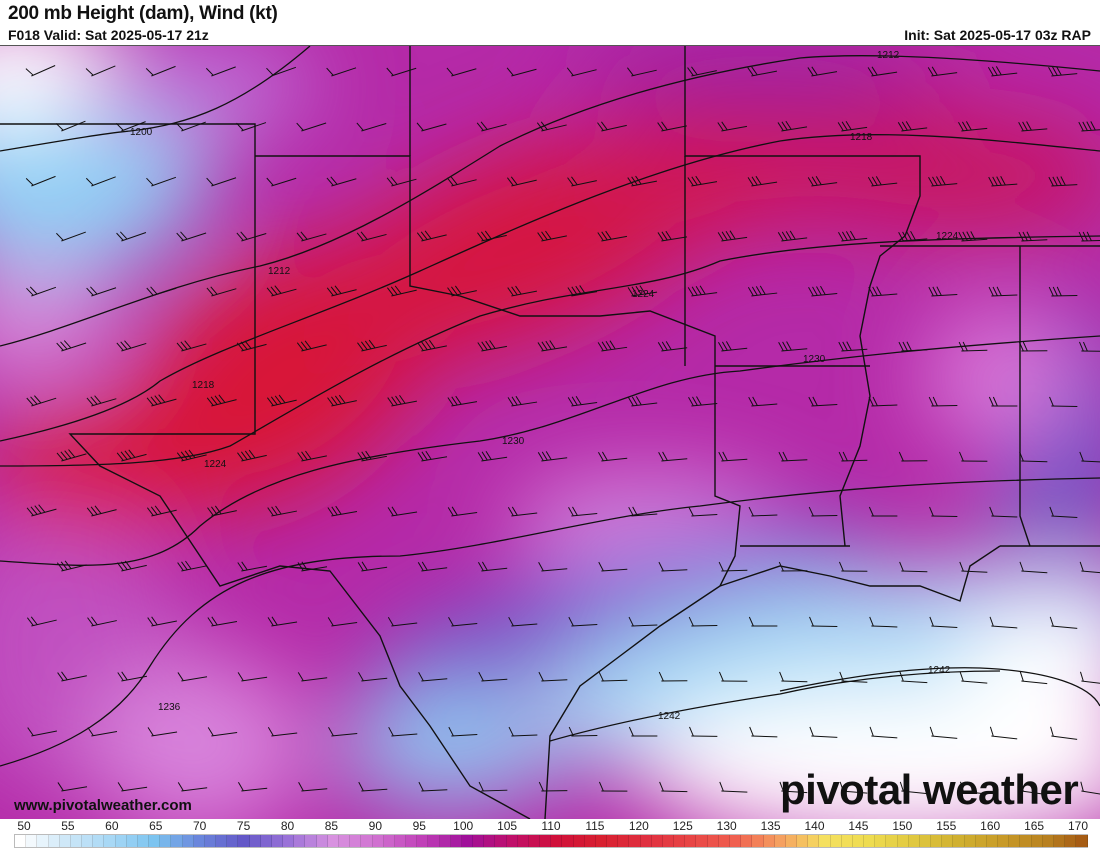 Image resolution: width=1100 pixels, height=850 pixels. Describe the element at coordinates (141, 132) in the screenshot. I see `contour-label: 1200` at that location.